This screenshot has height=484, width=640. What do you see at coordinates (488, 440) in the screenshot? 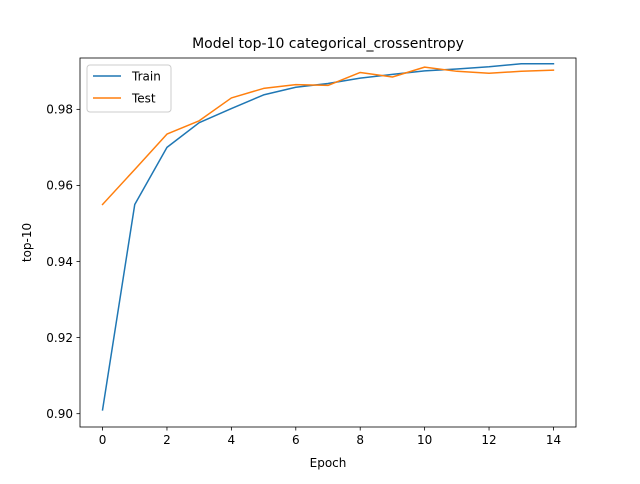
I see `x-tick-label: 12` at bounding box center [488, 440].